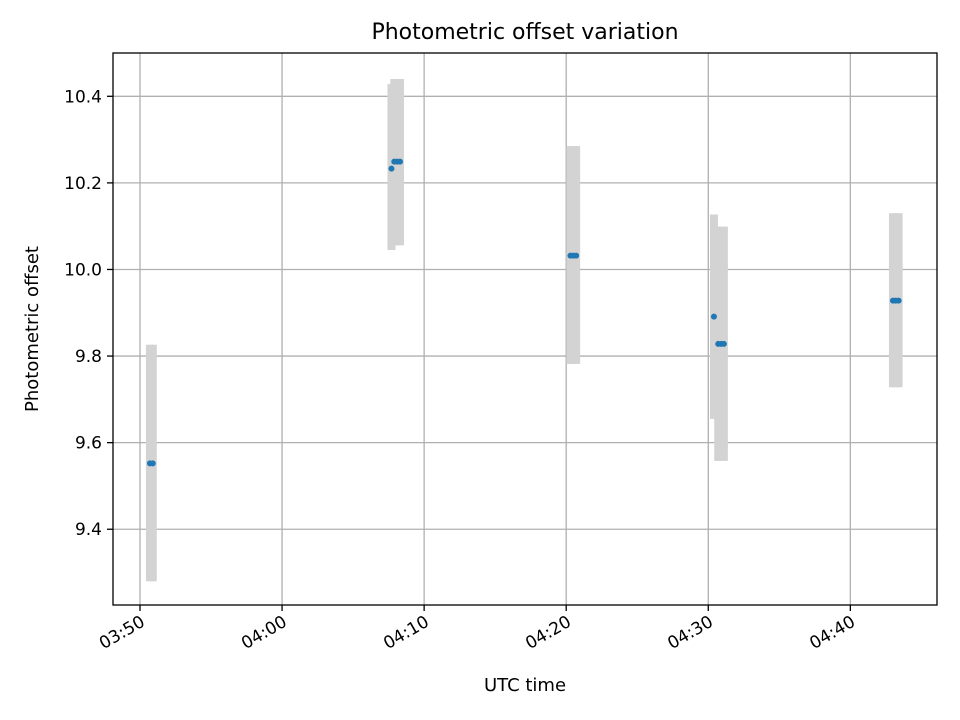  What do you see at coordinates (88, 357) in the screenshot?
I see `y-tick-label: 9.8` at bounding box center [88, 357].